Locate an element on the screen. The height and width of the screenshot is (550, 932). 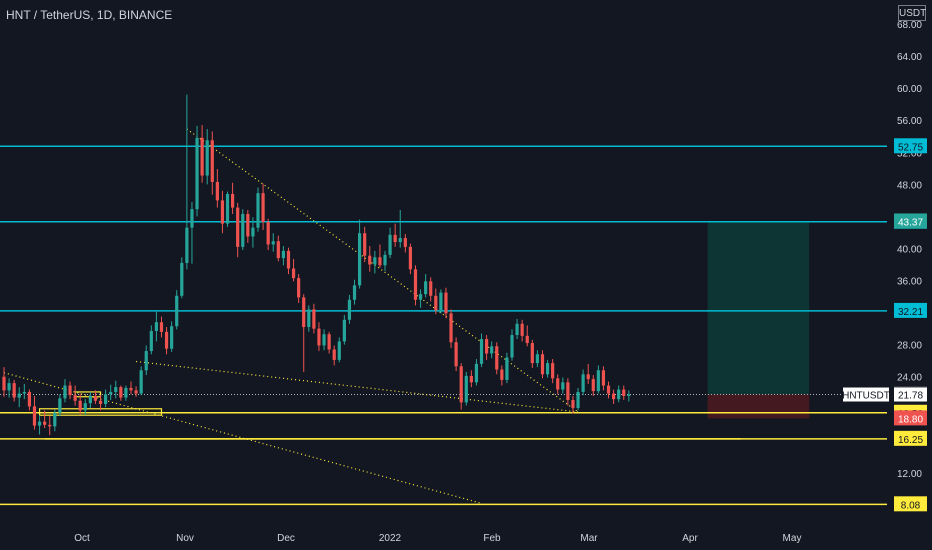
level-tag-4: 16.25 is located at coordinates (910, 440).